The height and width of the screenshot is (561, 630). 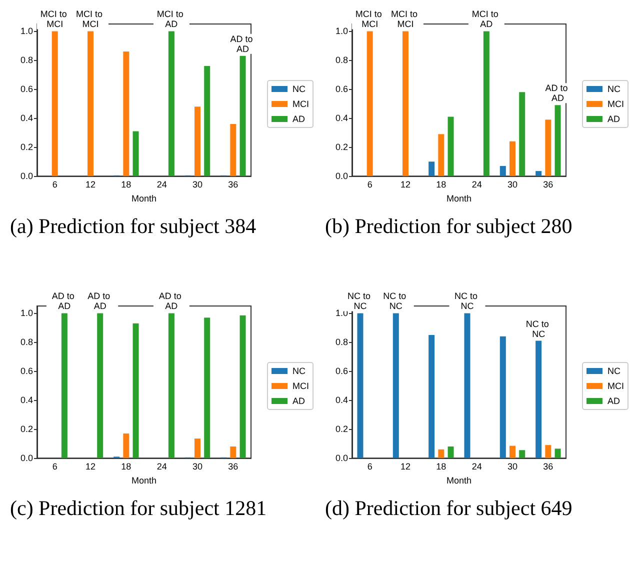 I want to click on text: (c) Prediction for subject 1281, so click(x=139, y=508).